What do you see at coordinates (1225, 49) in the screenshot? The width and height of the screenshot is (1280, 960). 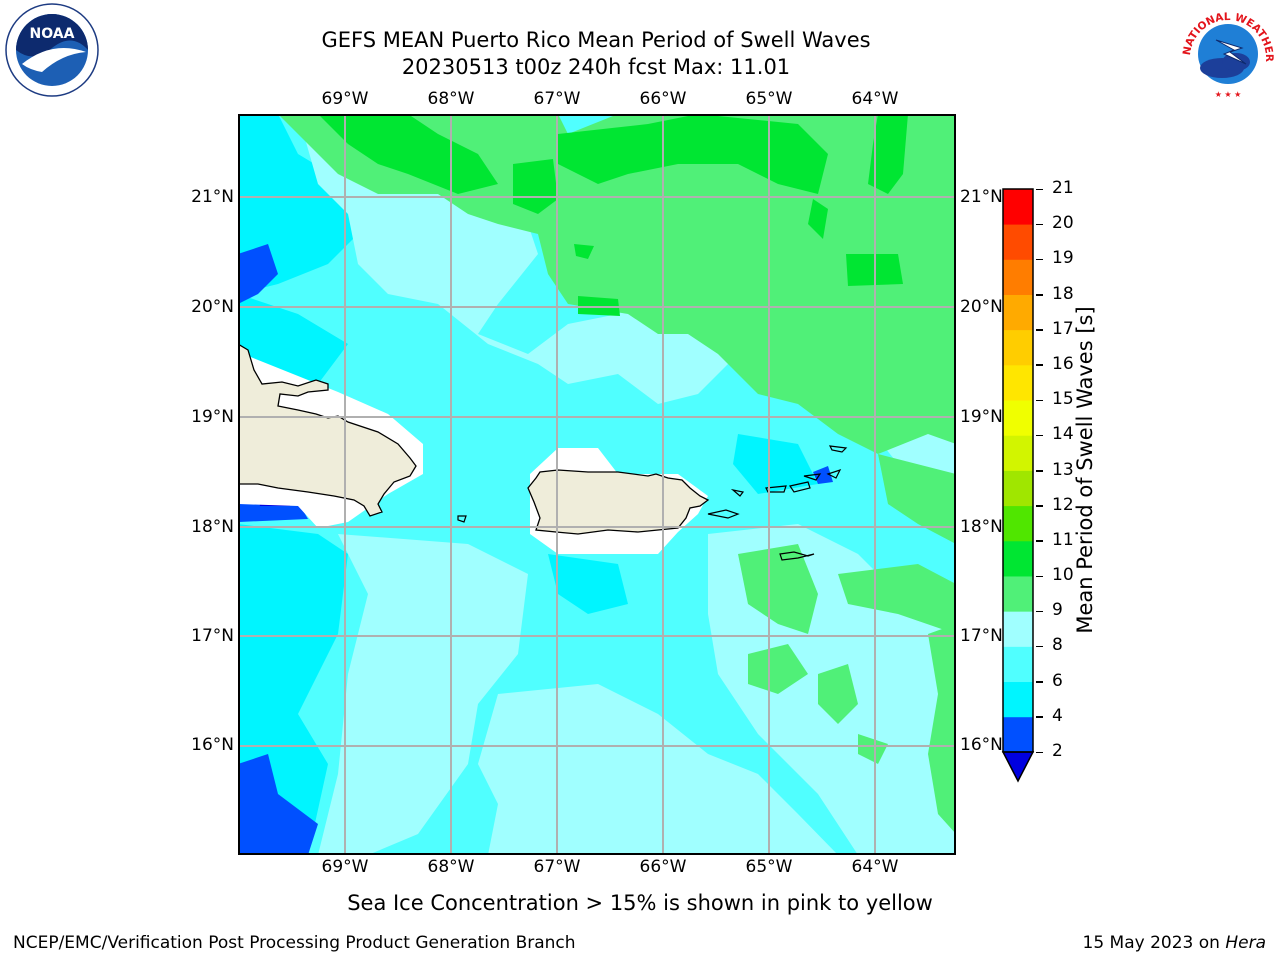 I see `nws-logo: NATIONAL WEATHER SERVICE ★ ★ ★` at bounding box center [1225, 49].